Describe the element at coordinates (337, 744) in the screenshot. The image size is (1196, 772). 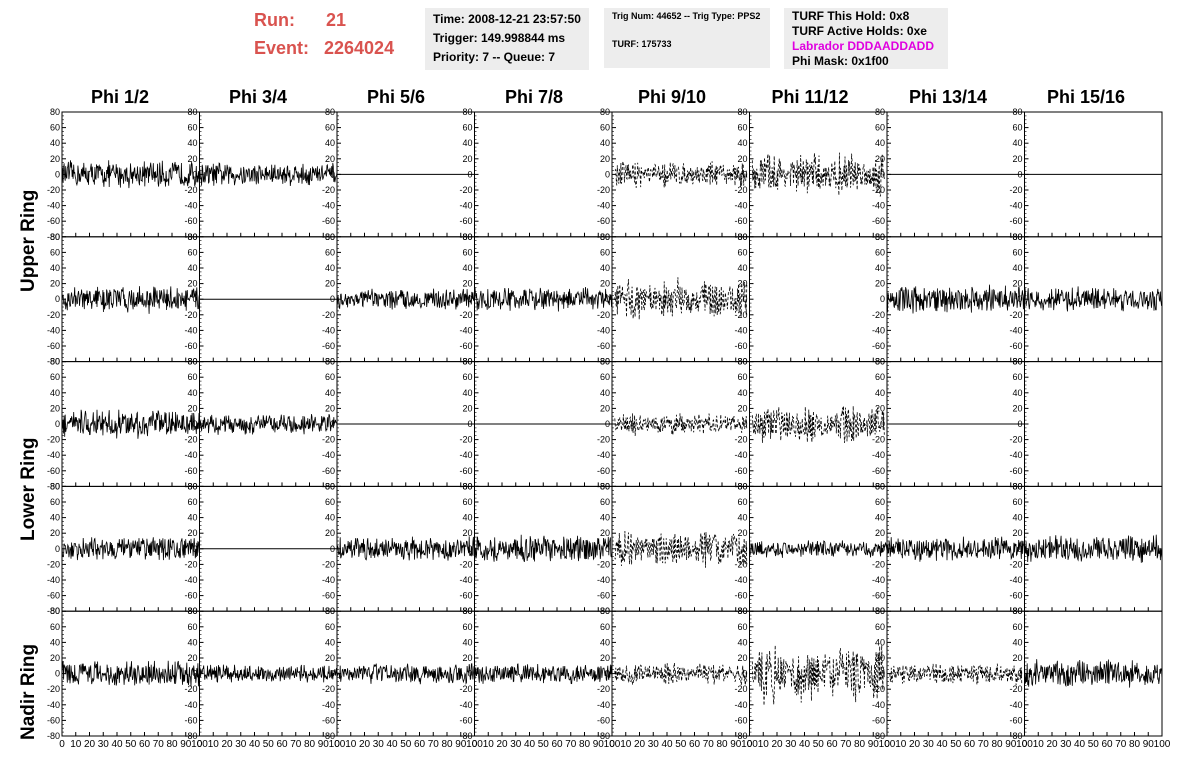
I see `x-tick-label: 100` at that location.